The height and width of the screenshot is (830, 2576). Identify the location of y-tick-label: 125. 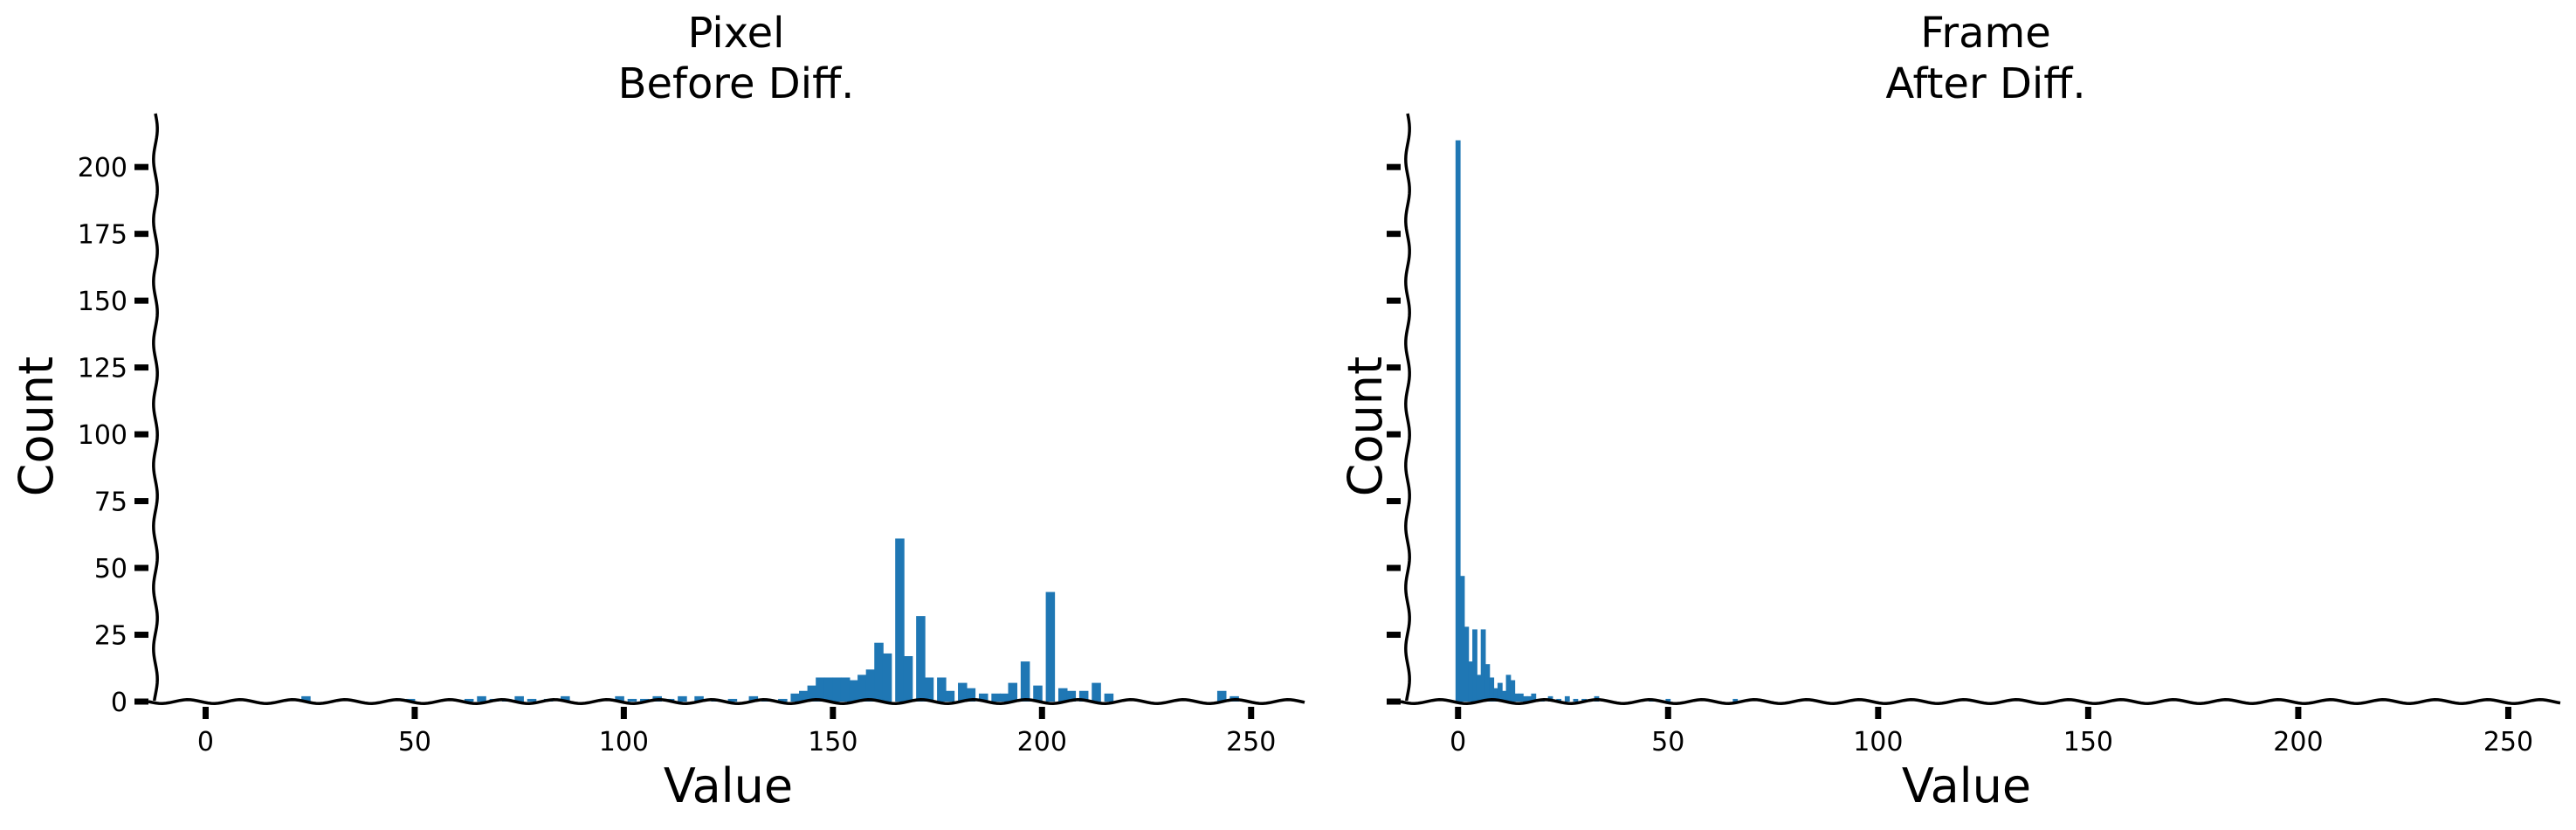
(102, 369).